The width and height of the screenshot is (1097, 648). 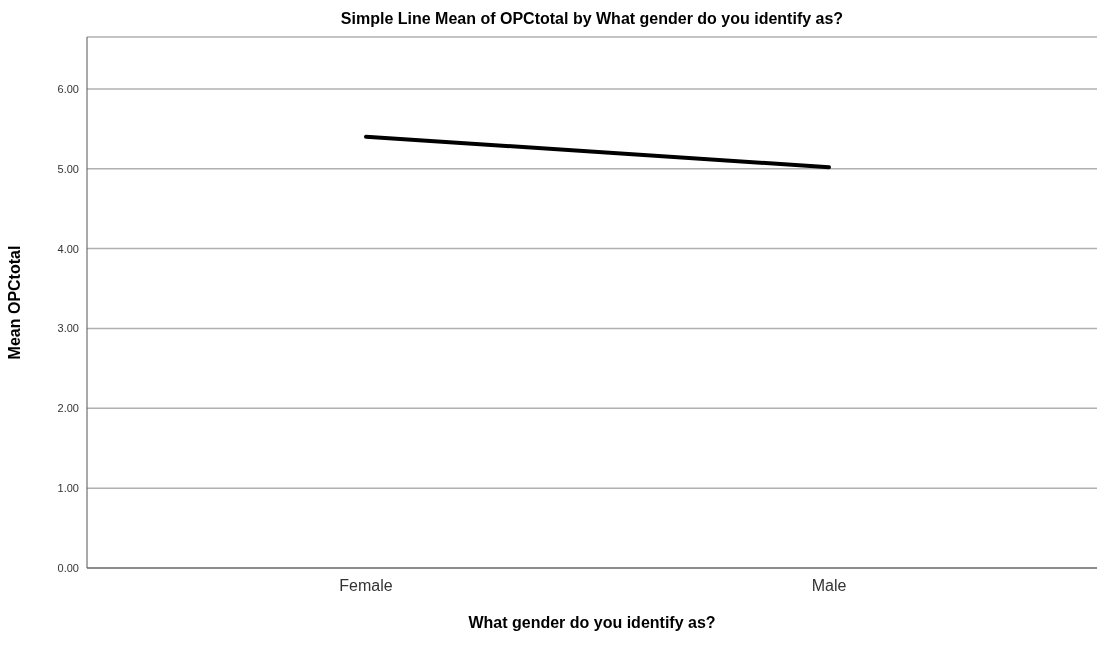 What do you see at coordinates (366, 586) in the screenshot?
I see `x-tick-label: Female` at bounding box center [366, 586].